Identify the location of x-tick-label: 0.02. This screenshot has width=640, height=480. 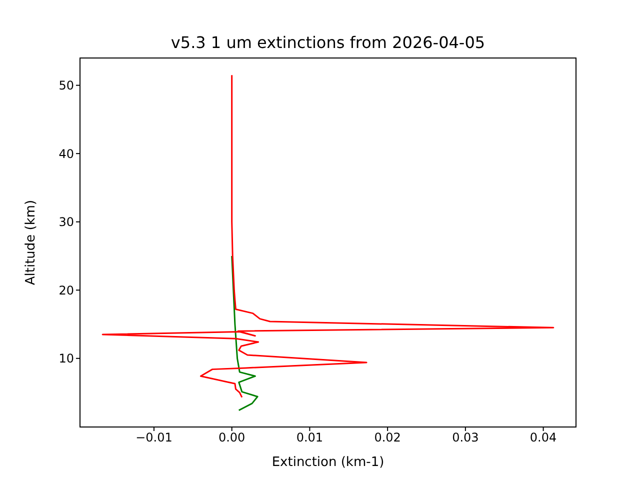
(387, 437).